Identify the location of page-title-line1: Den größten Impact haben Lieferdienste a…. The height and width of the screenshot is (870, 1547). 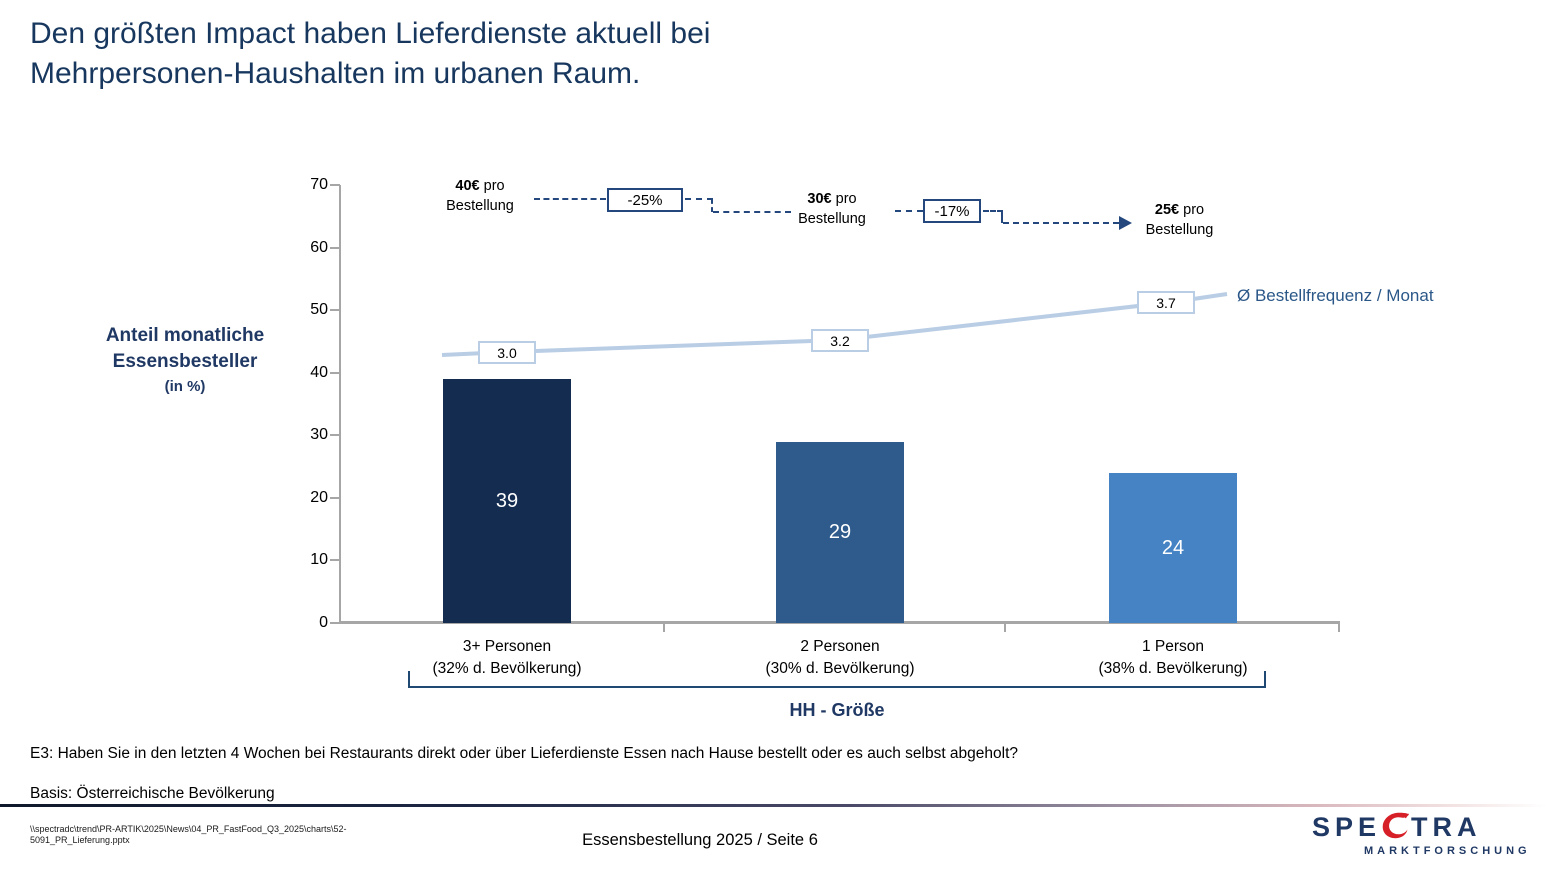
(370, 33).